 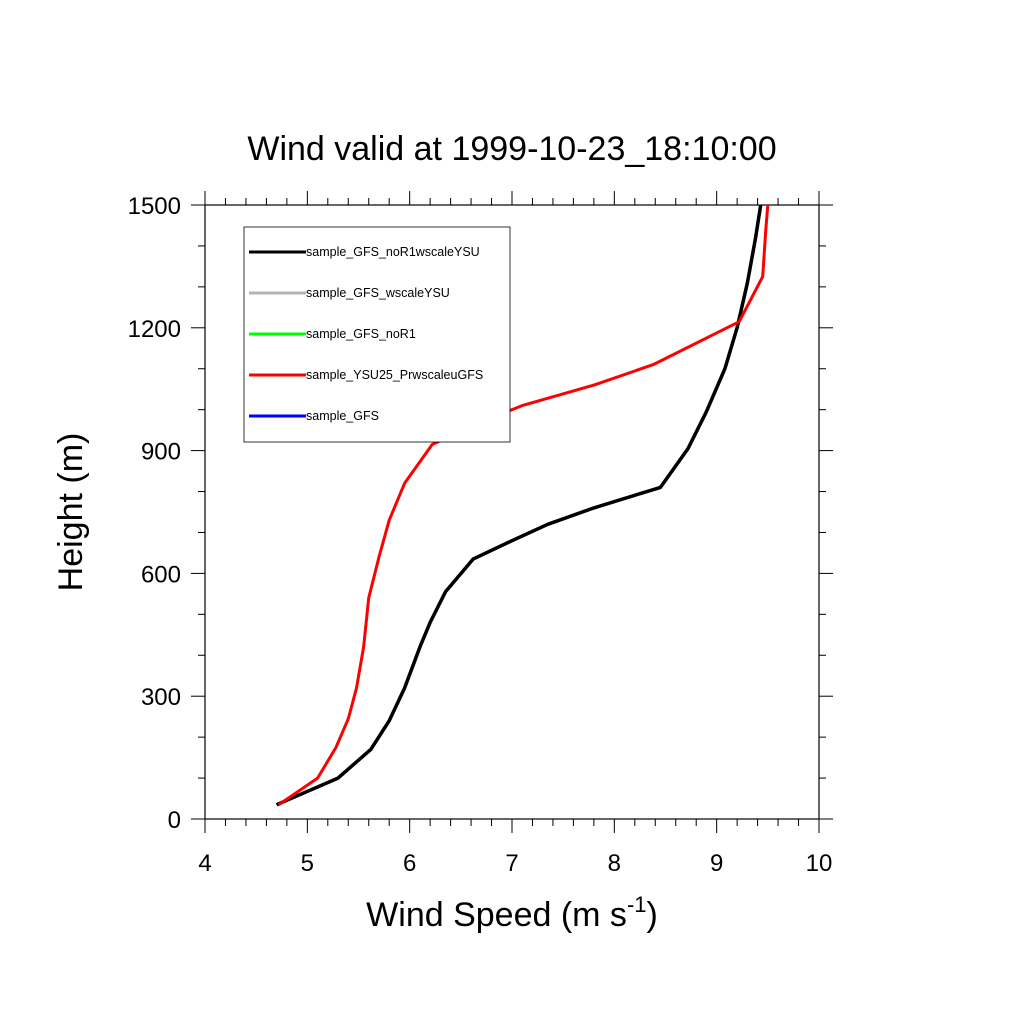 I want to click on x-tick-label: 4, so click(x=204, y=863).